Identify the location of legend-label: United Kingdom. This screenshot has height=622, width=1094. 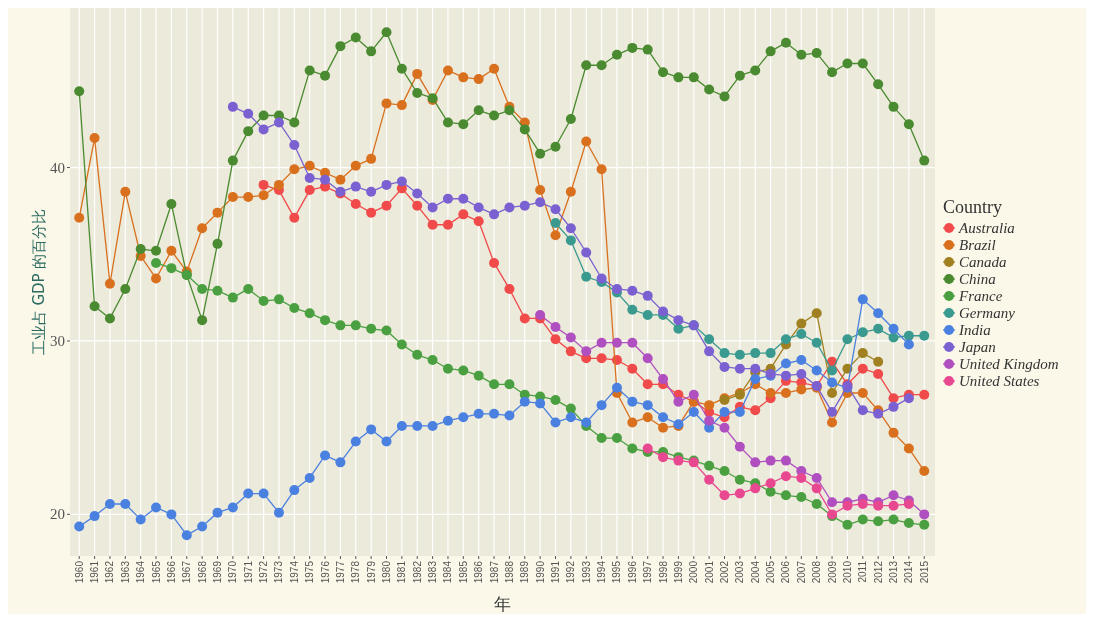
(1009, 364).